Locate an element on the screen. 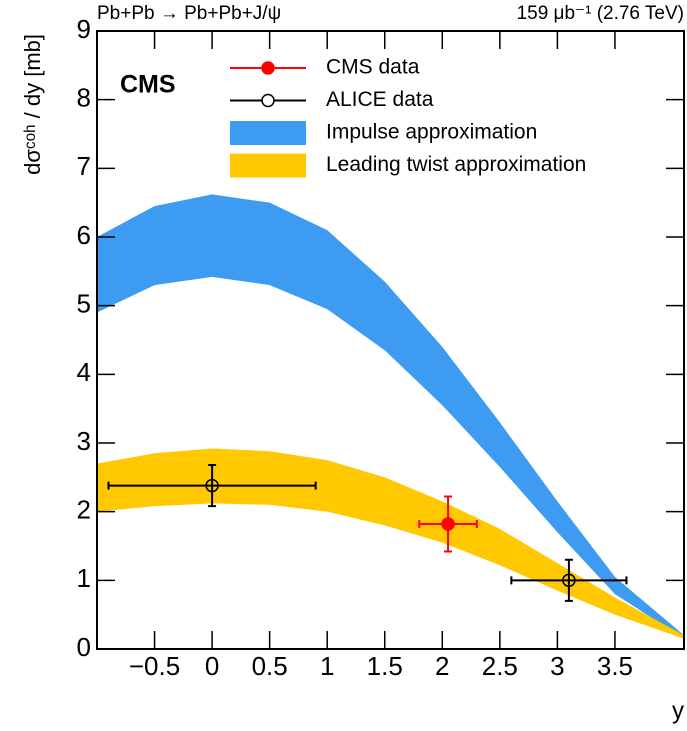  x-tick-label: 3 is located at coordinates (557, 666).